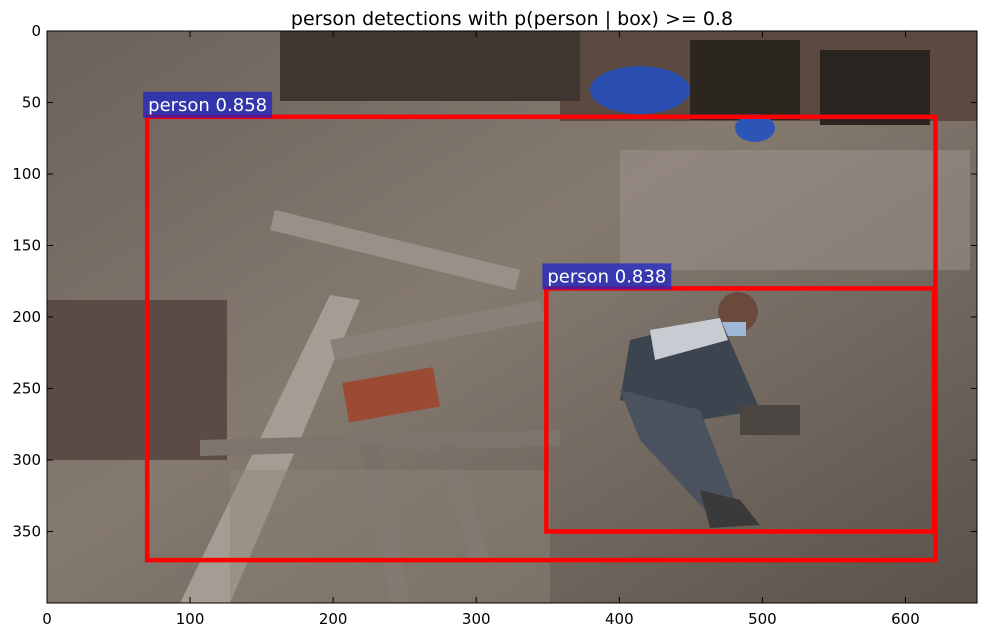 This screenshot has width=987, height=637. I want to click on person-figure, so click(710, 410).